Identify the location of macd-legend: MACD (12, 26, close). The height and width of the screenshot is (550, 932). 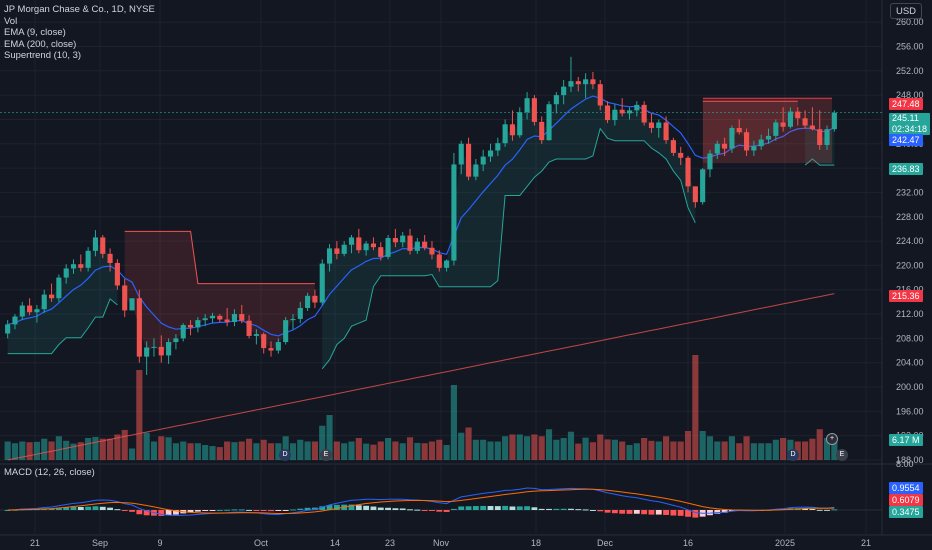
(49, 472).